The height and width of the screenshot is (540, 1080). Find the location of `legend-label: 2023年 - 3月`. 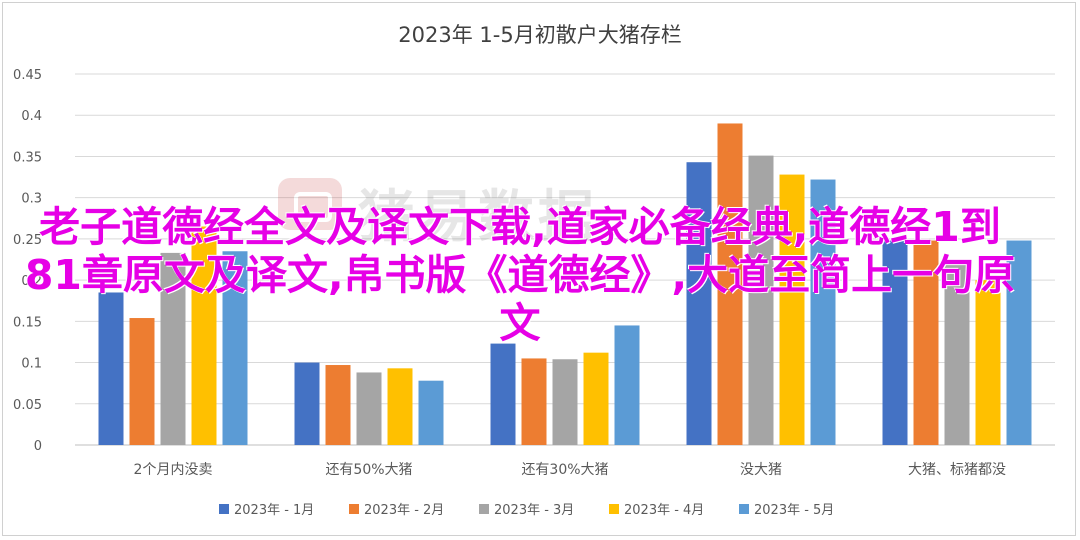

legend-label: 2023年 - 3月 is located at coordinates (534, 510).